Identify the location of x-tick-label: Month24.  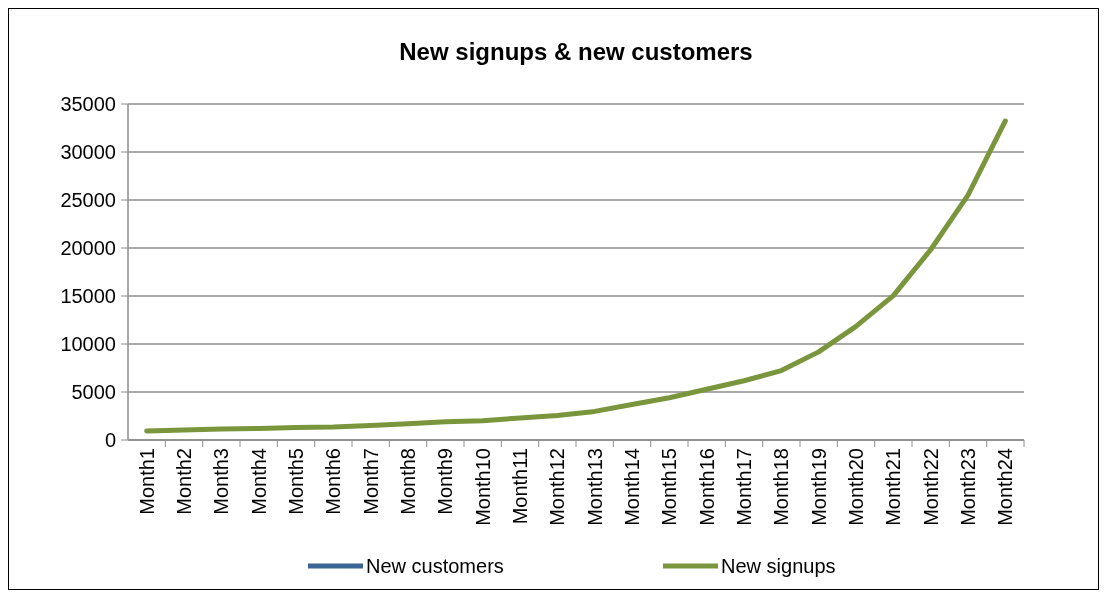
(1005, 487).